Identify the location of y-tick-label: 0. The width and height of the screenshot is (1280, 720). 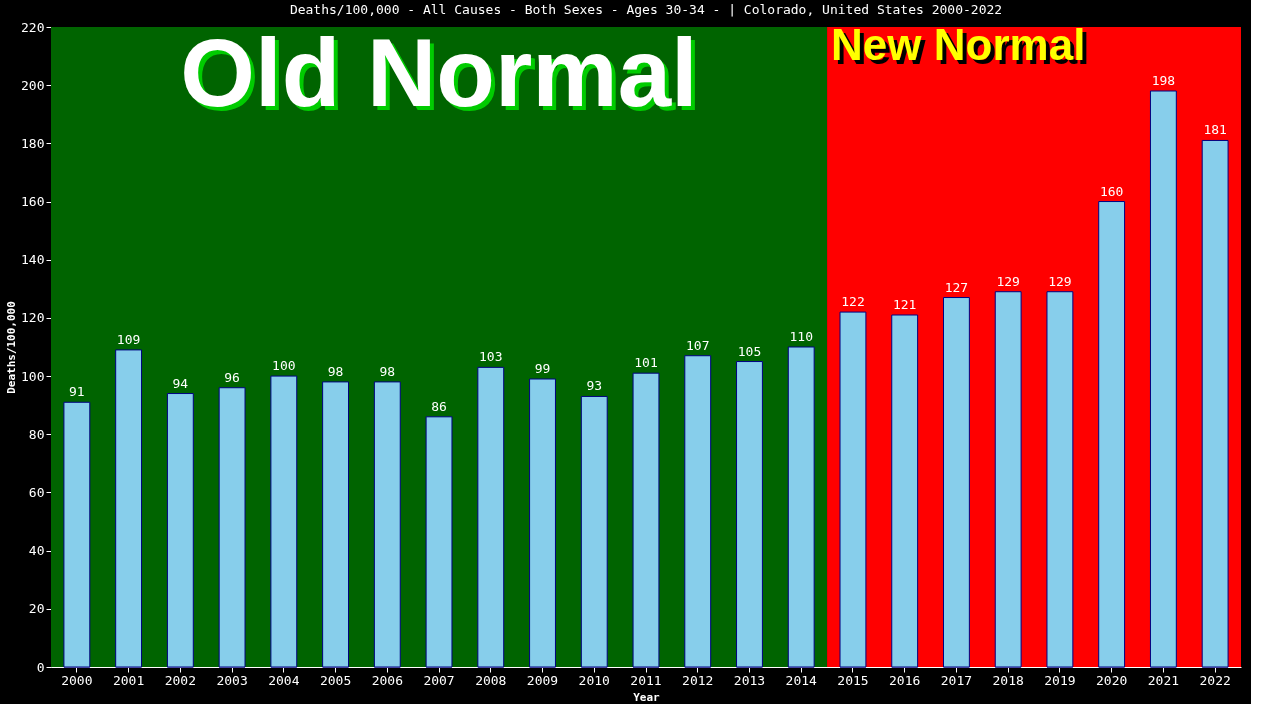
(40, 667).